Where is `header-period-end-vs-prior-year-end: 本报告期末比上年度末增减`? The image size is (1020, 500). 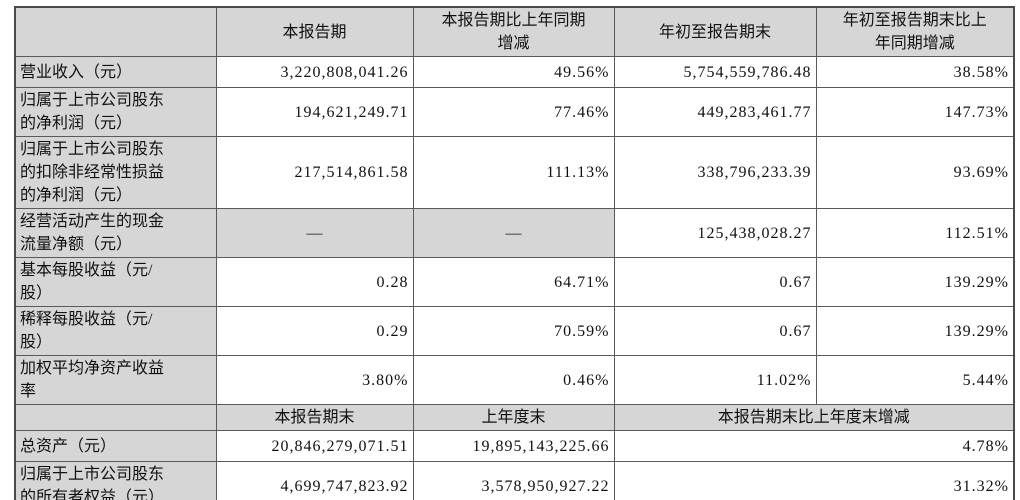
header-period-end-vs-prior-year-end: 本报告期末比上年度末增减 is located at coordinates (814, 417).